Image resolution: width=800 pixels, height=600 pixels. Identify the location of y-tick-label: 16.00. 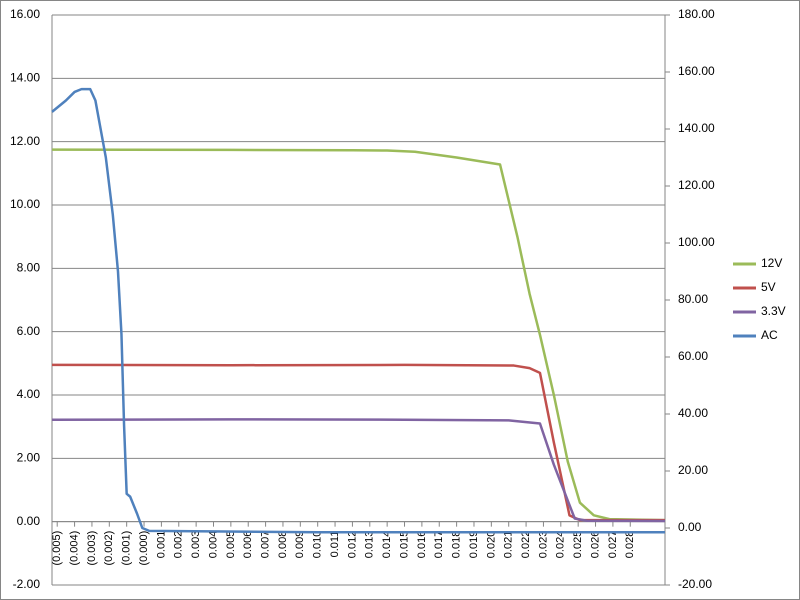
(25, 14).